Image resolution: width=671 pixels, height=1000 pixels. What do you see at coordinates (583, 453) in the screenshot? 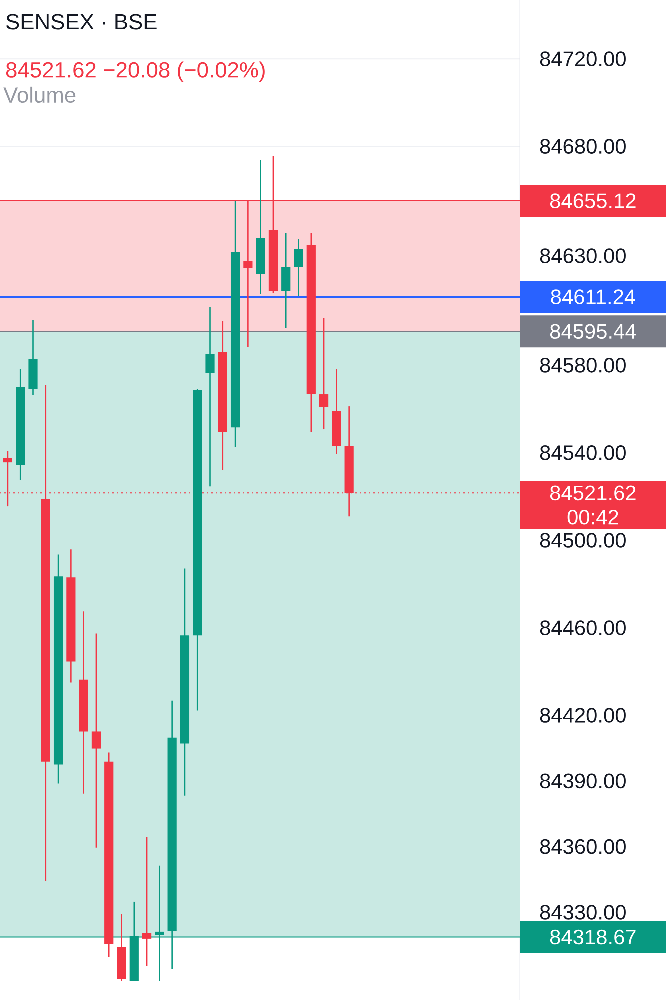
I see `y-tick-label: 84540.00` at bounding box center [583, 453].